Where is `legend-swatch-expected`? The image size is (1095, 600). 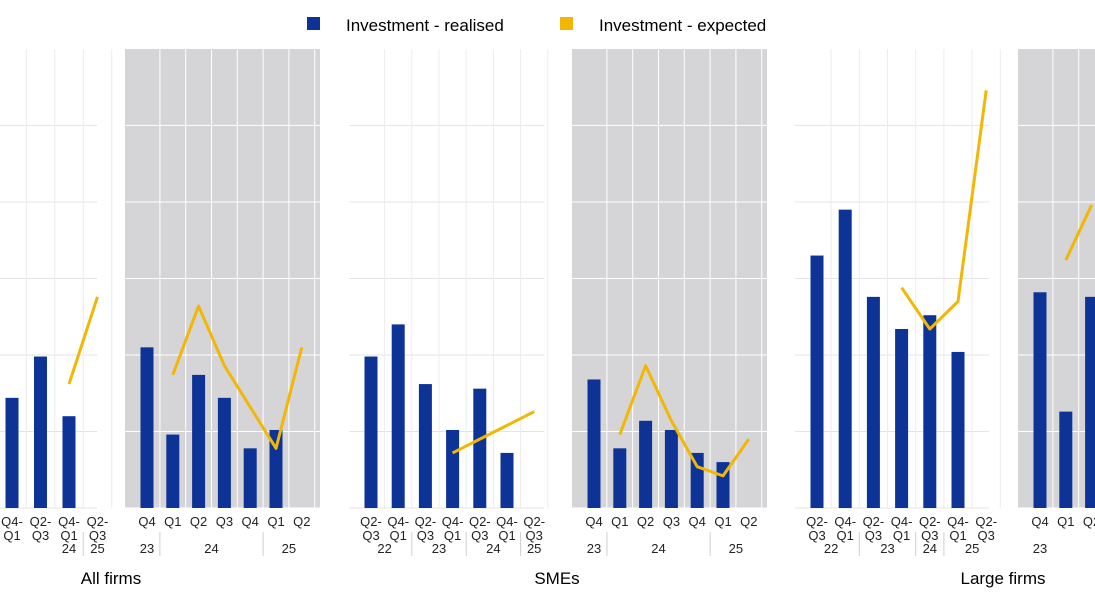
legend-swatch-expected is located at coordinates (566, 23).